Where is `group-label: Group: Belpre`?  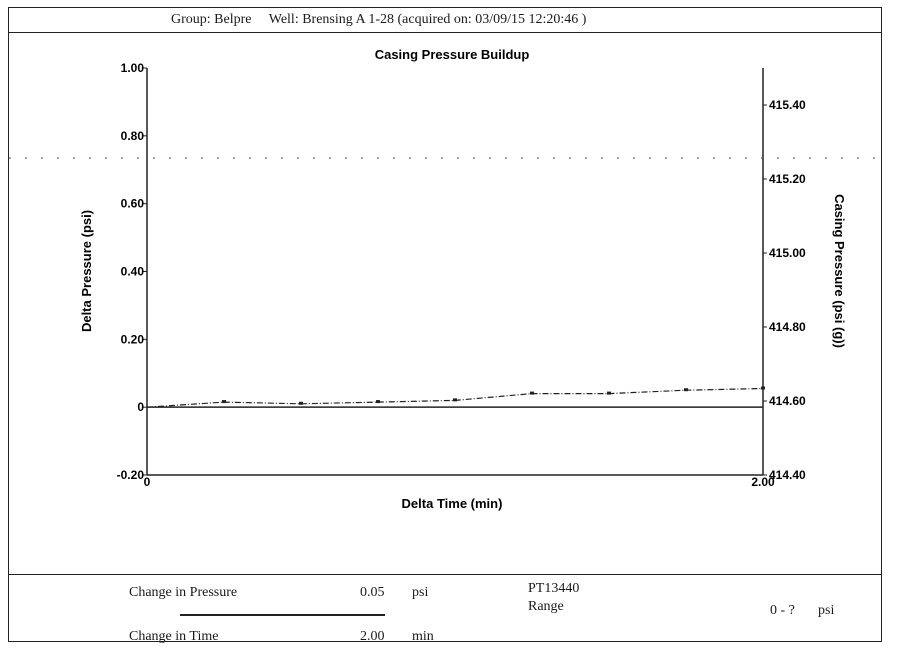 group-label: Group: Belpre is located at coordinates (211, 19).